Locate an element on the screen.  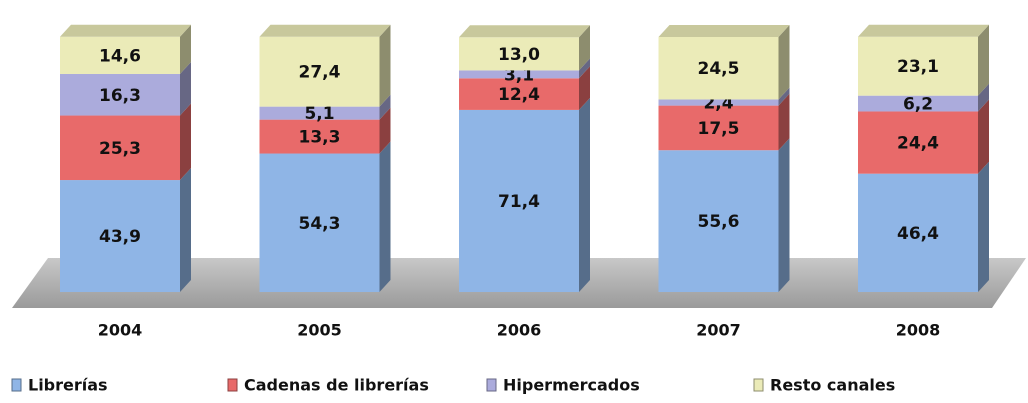
data-label: 25,3 is located at coordinates (120, 149).